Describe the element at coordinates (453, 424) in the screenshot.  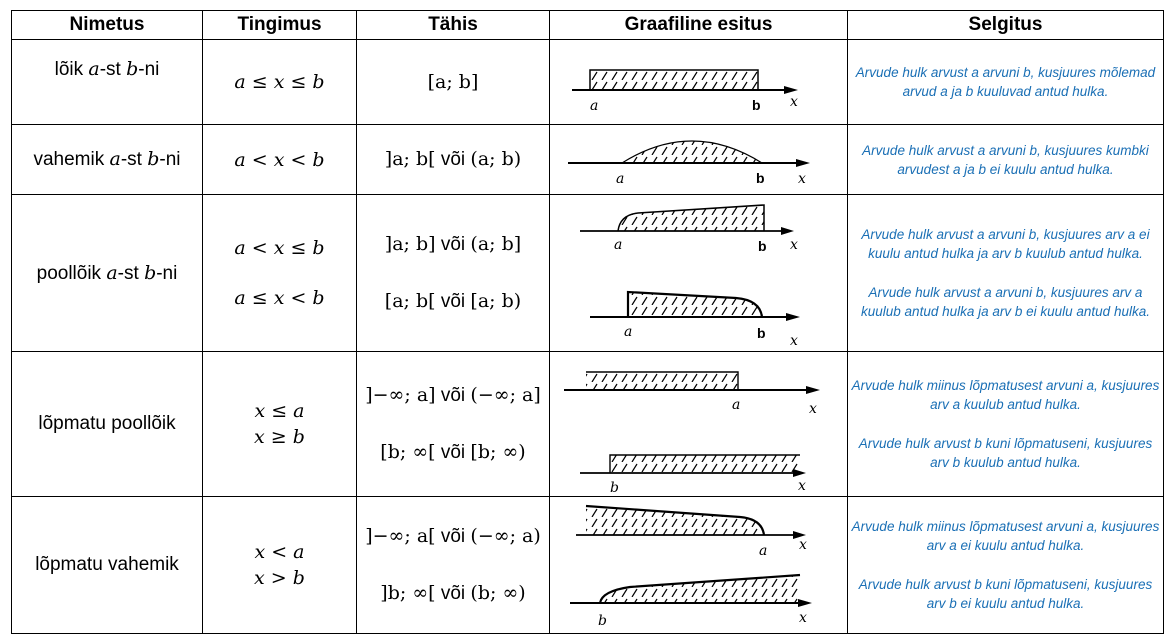
I see `row-notation: ]−∞; a] või (−∞; a] [b; ∞[ või [b; ∞)` at that location.